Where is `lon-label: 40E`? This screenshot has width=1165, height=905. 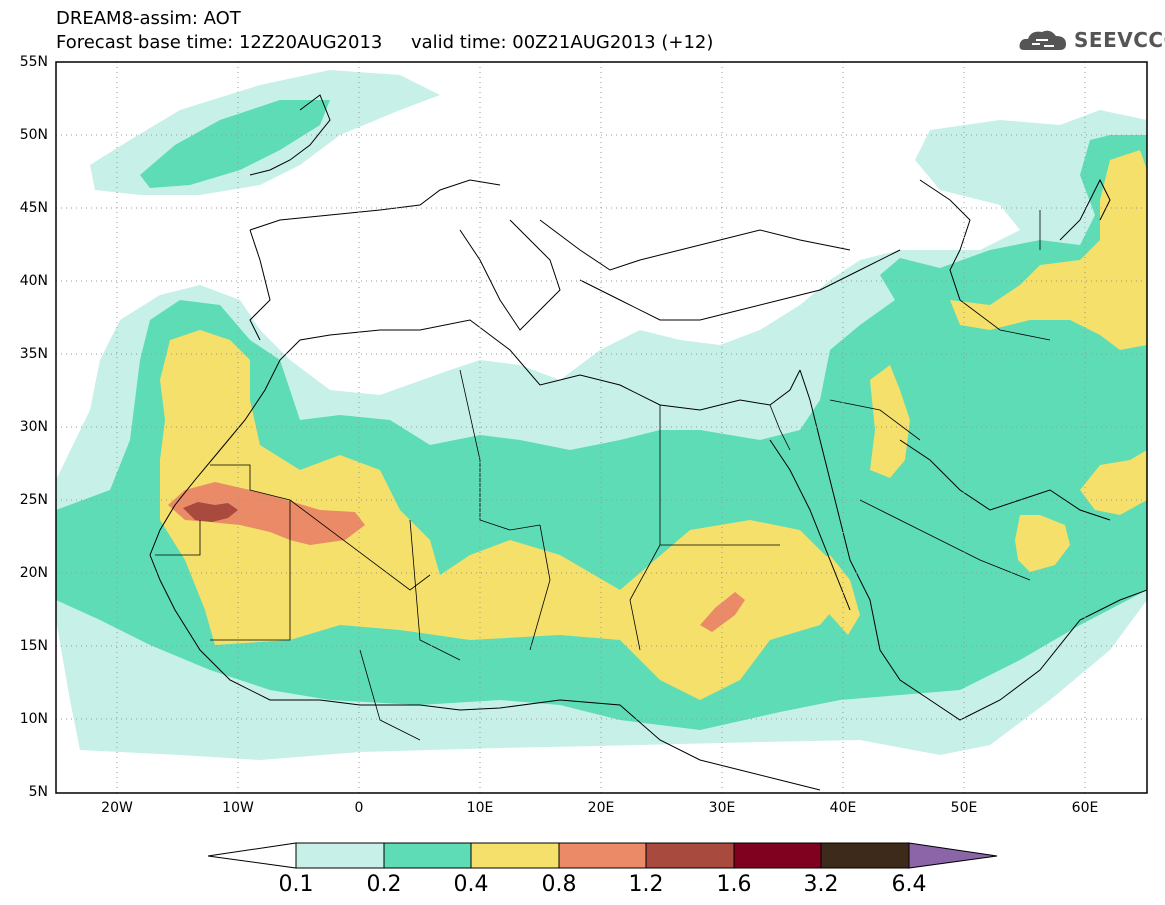
lon-label: 40E is located at coordinates (843, 808).